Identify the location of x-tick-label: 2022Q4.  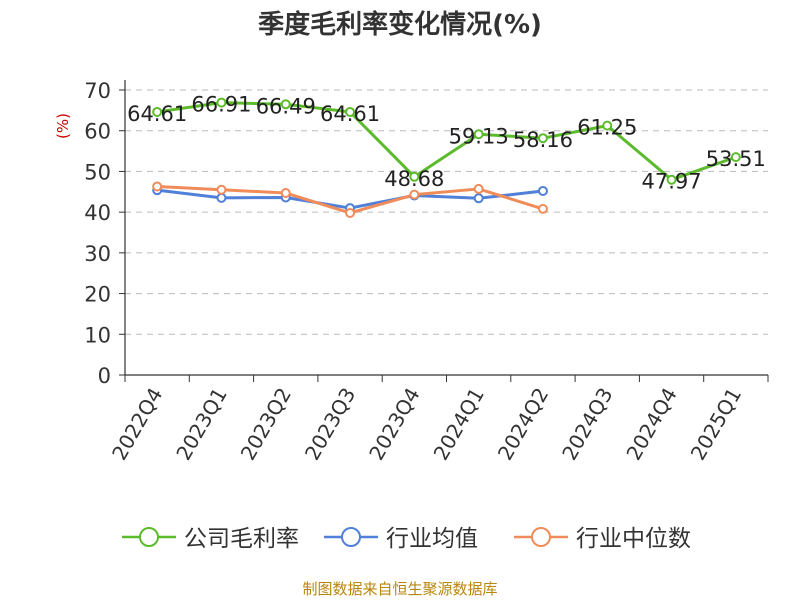
(137, 424).